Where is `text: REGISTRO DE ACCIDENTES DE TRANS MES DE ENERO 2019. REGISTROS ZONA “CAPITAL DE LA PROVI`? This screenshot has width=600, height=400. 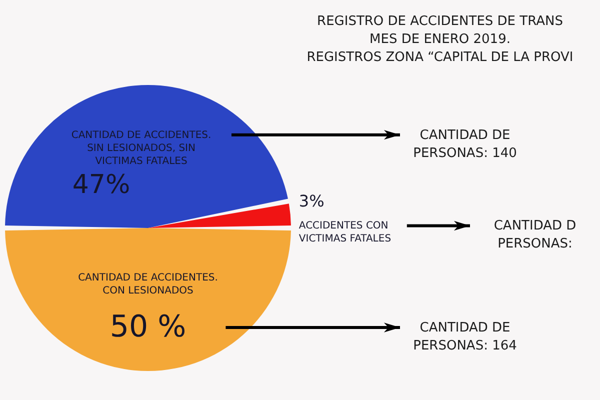
text: REGISTRO DE ACCIDENTES DE TRANS MES DE ENERO 2019. REGISTROS ZONA “CAPITAL DE LA PROVI is located at coordinates (440, 39).